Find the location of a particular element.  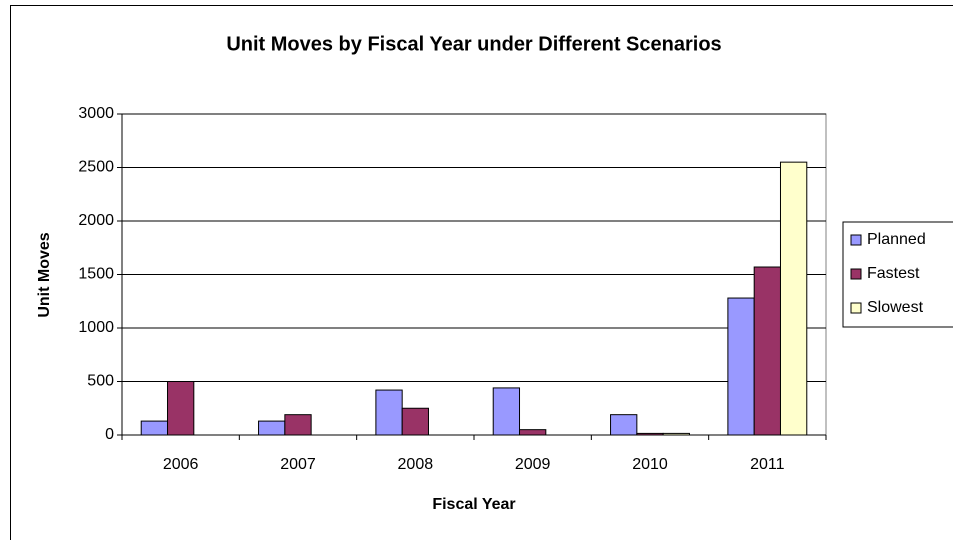

legend-label: Planned is located at coordinates (896, 239).